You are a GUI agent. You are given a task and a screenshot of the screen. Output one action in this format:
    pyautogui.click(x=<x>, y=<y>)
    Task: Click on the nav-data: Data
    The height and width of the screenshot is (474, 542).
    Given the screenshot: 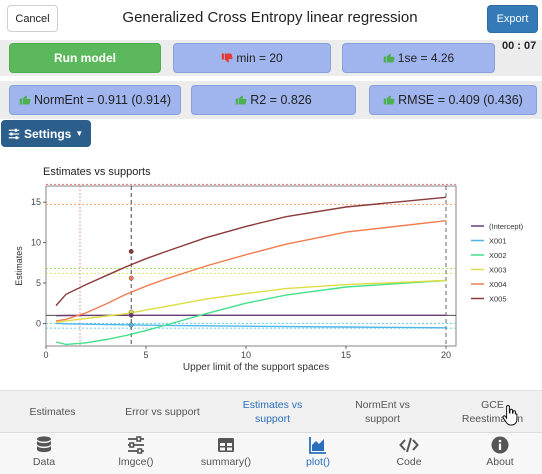 What is the action you would take?
    pyautogui.click(x=44, y=454)
    